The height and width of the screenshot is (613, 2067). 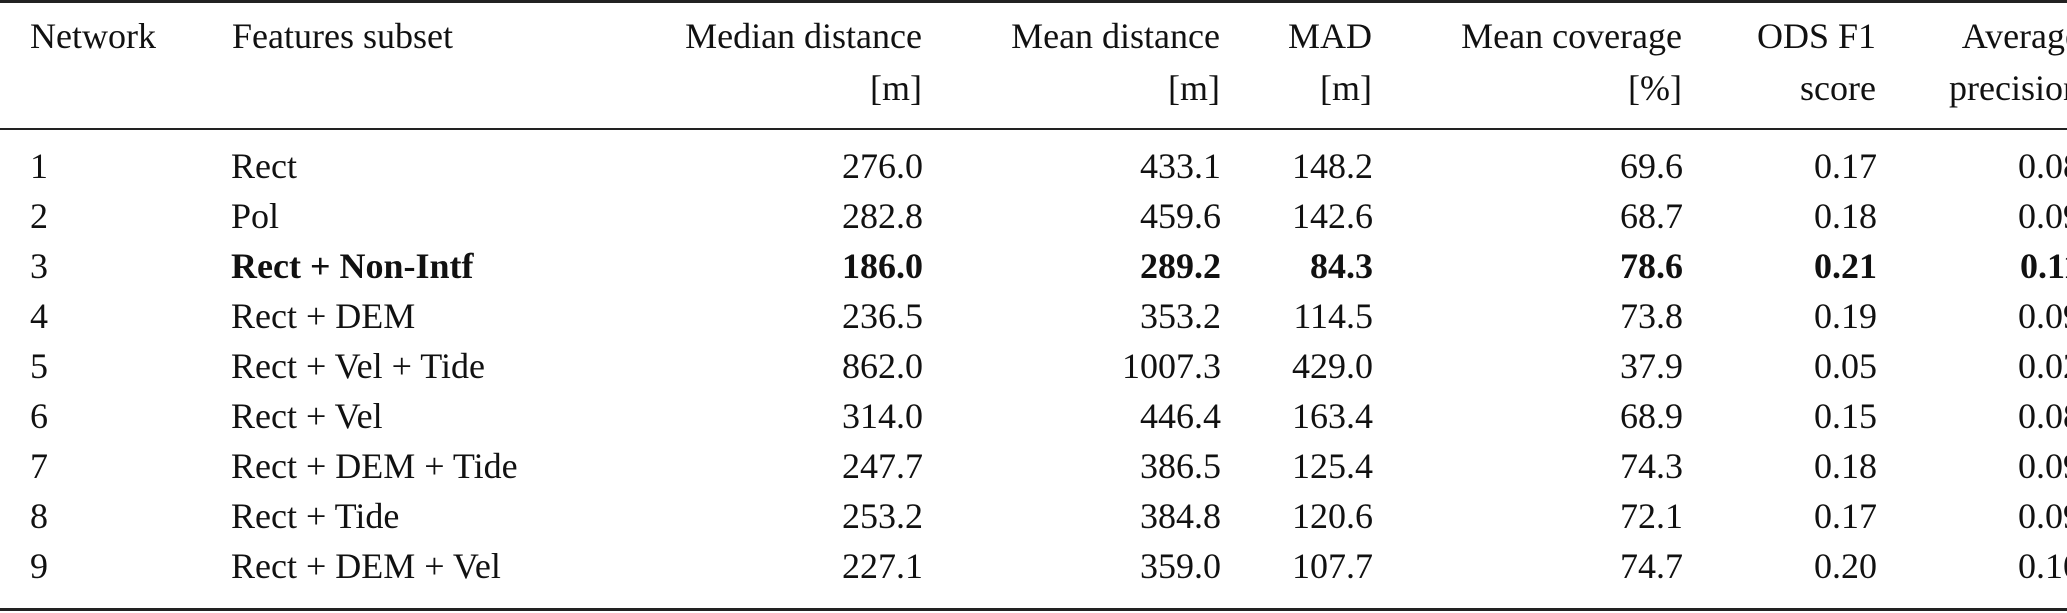 I want to click on cell-ods: 0.05, so click(x=1845, y=366).